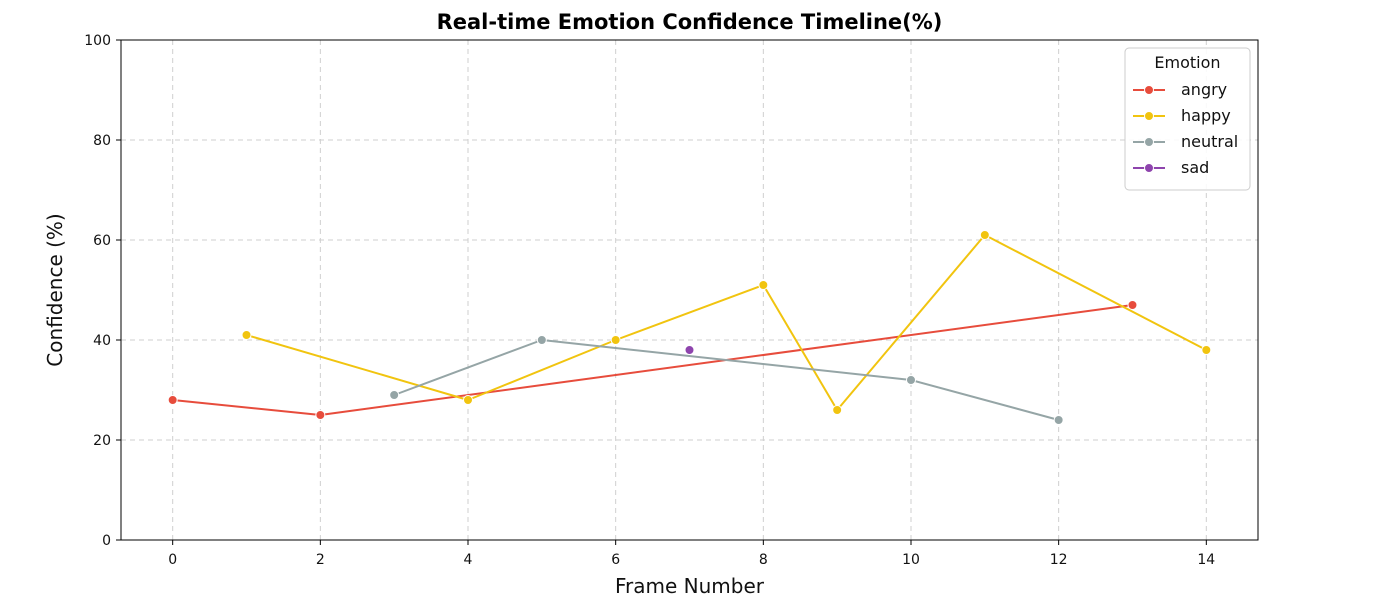  What do you see at coordinates (102, 341) in the screenshot?
I see `y-tick-label: 40` at bounding box center [102, 341].